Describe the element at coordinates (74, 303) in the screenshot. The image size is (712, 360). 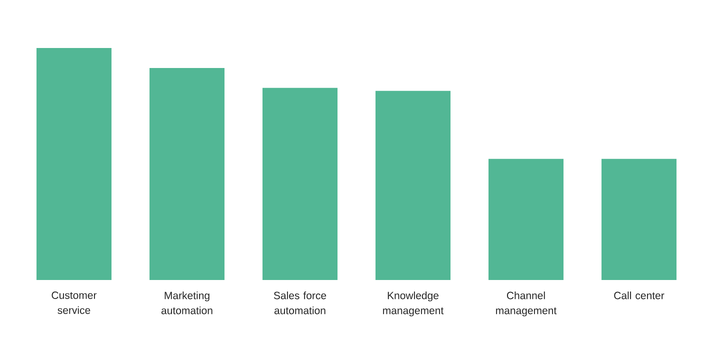
I see `x-tick-label: Customer service` at that location.